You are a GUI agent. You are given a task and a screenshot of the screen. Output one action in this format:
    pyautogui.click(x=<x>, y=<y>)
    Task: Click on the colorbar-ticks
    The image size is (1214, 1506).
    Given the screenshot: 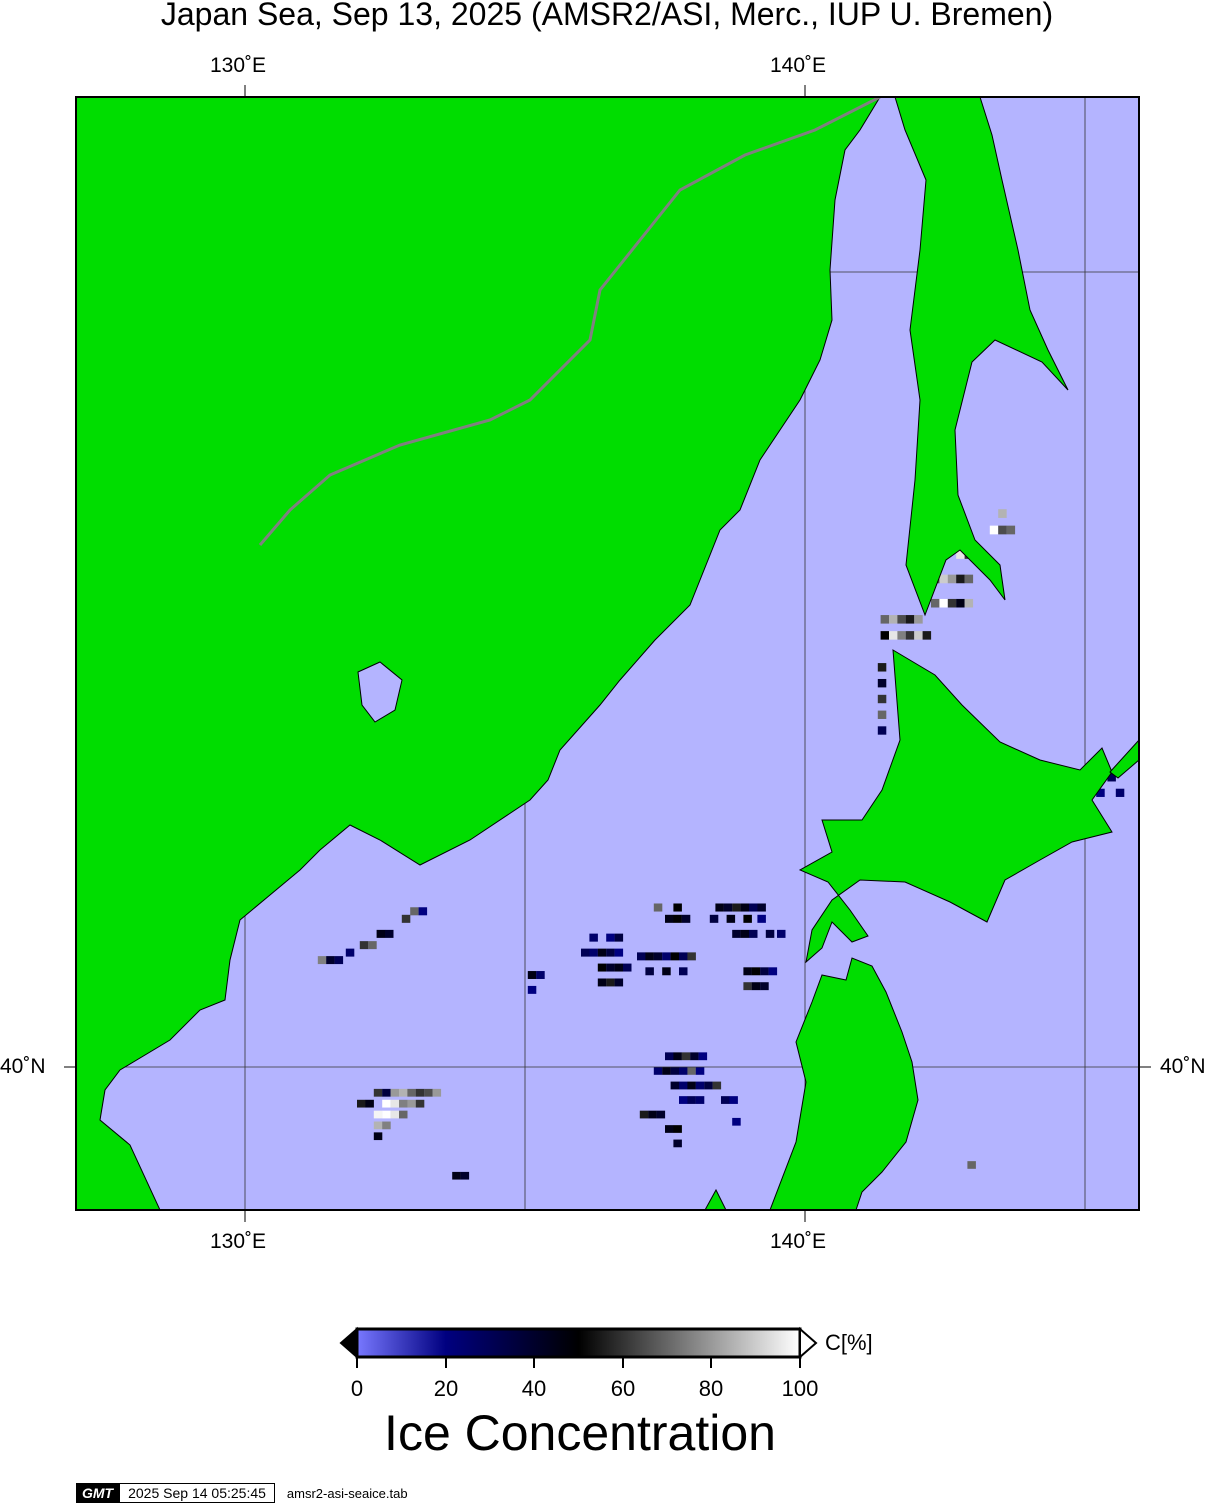 What is the action you would take?
    pyautogui.click(x=578, y=1362)
    